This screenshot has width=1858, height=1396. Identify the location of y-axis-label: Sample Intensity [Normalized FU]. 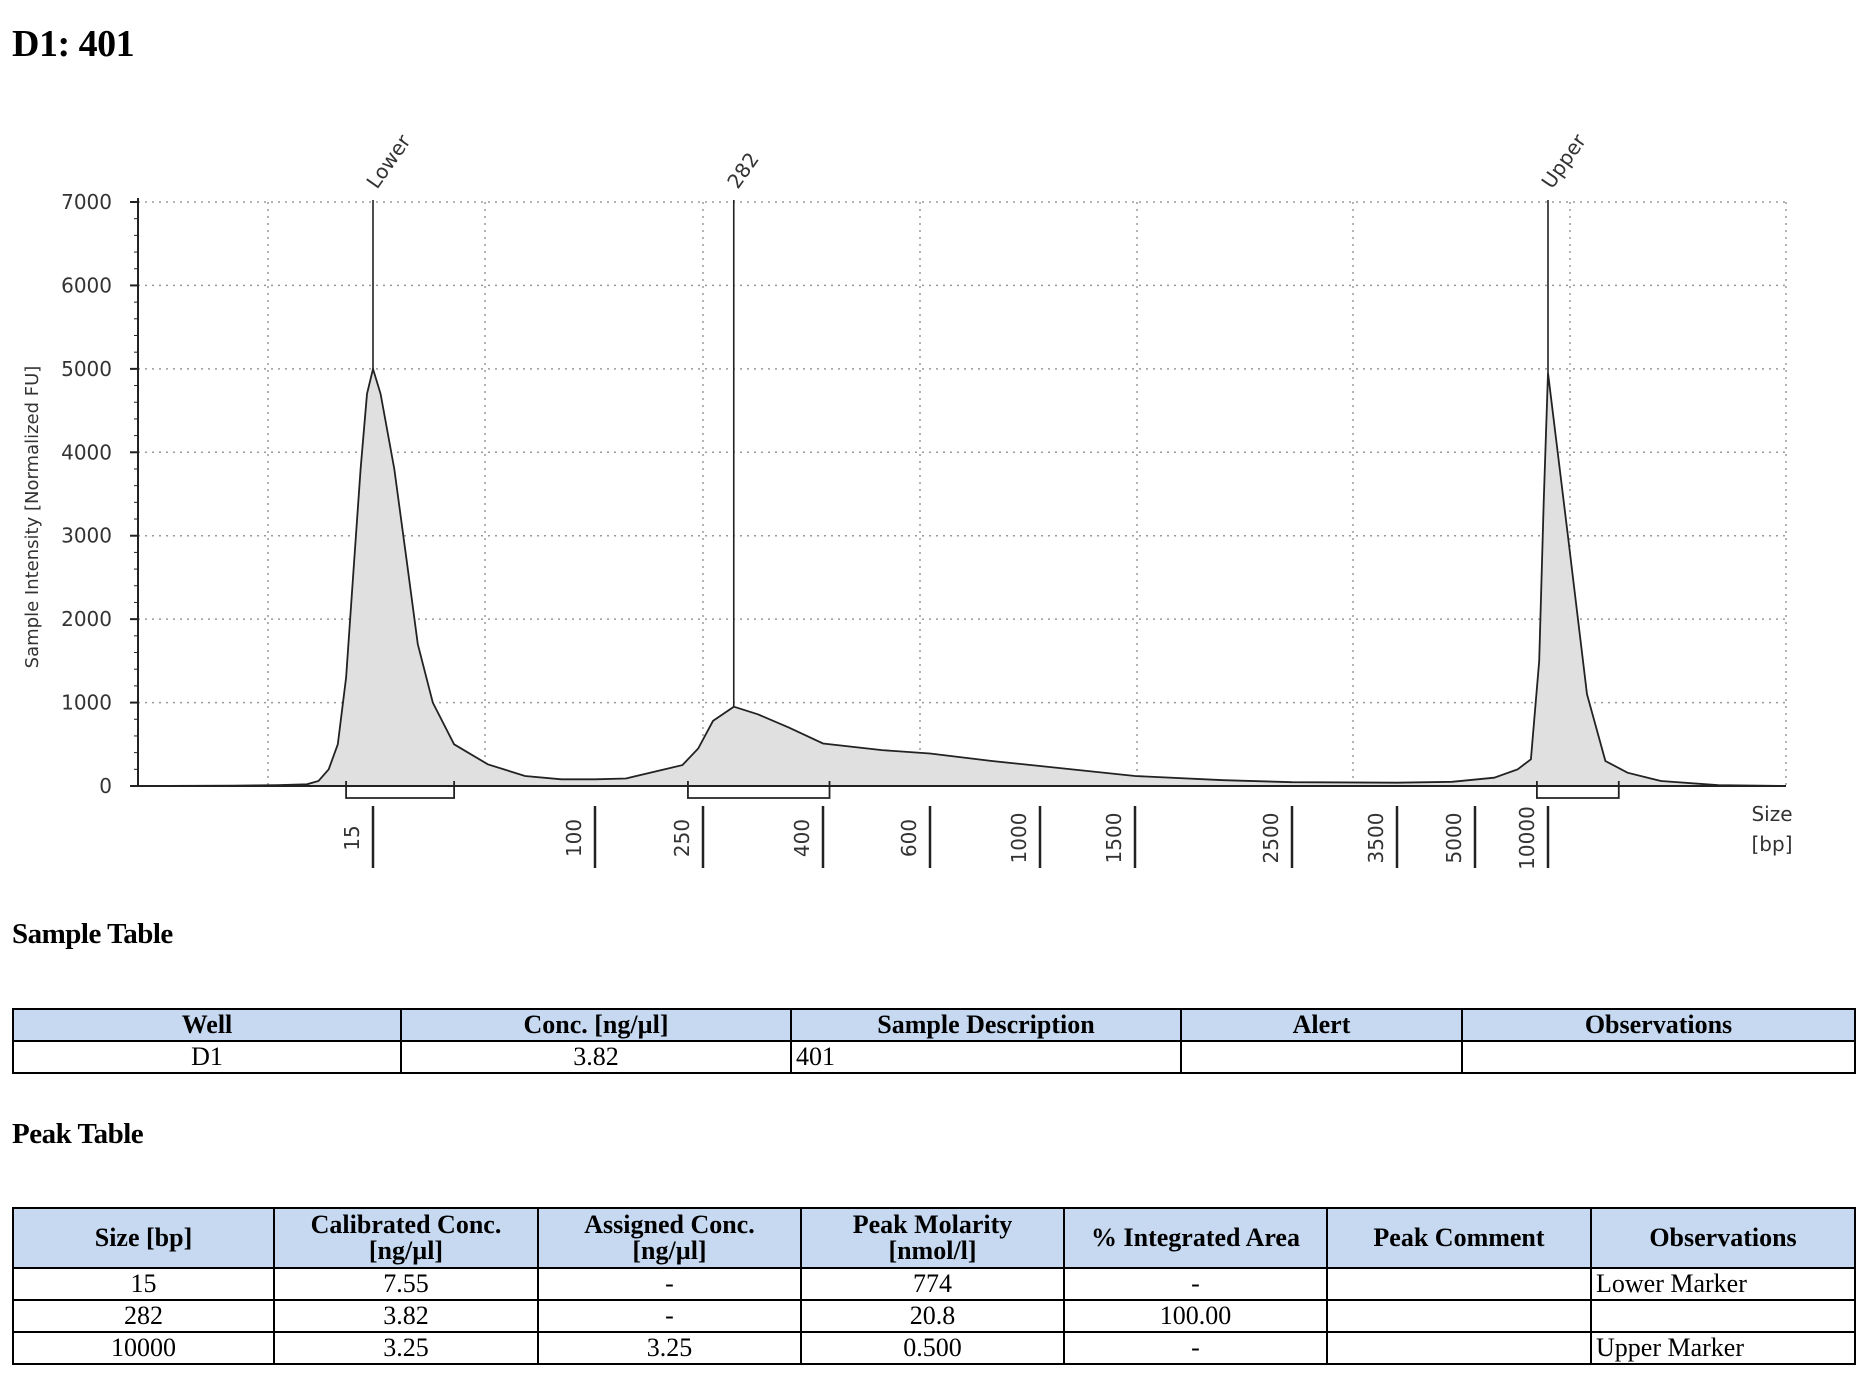
(32, 517).